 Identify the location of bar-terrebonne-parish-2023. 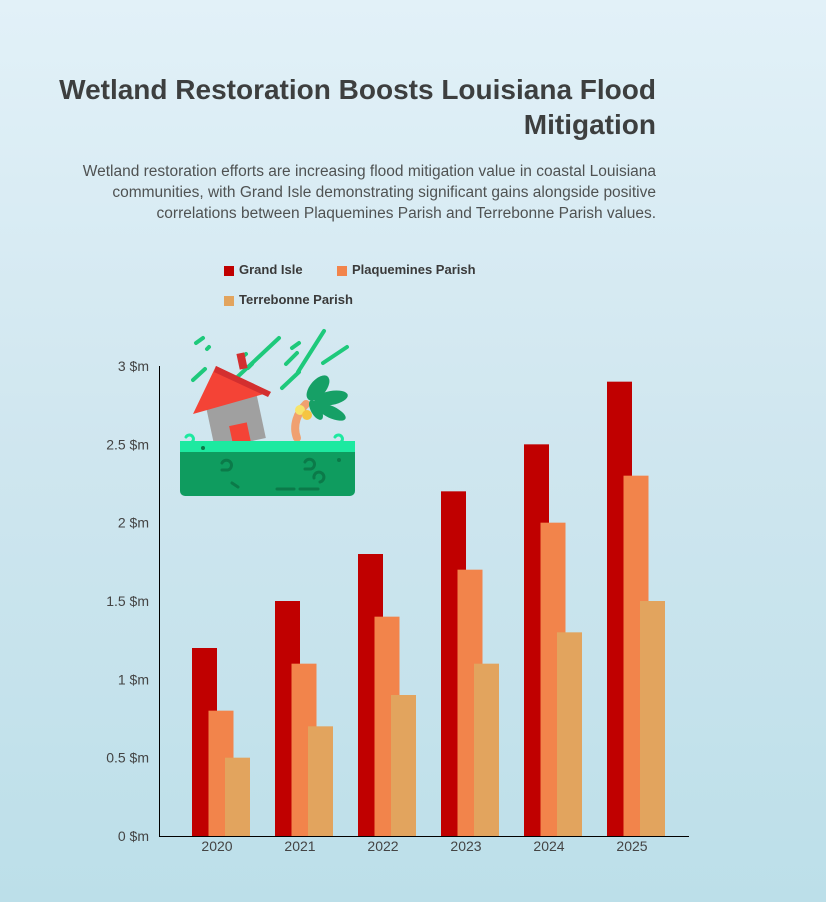
(486, 749).